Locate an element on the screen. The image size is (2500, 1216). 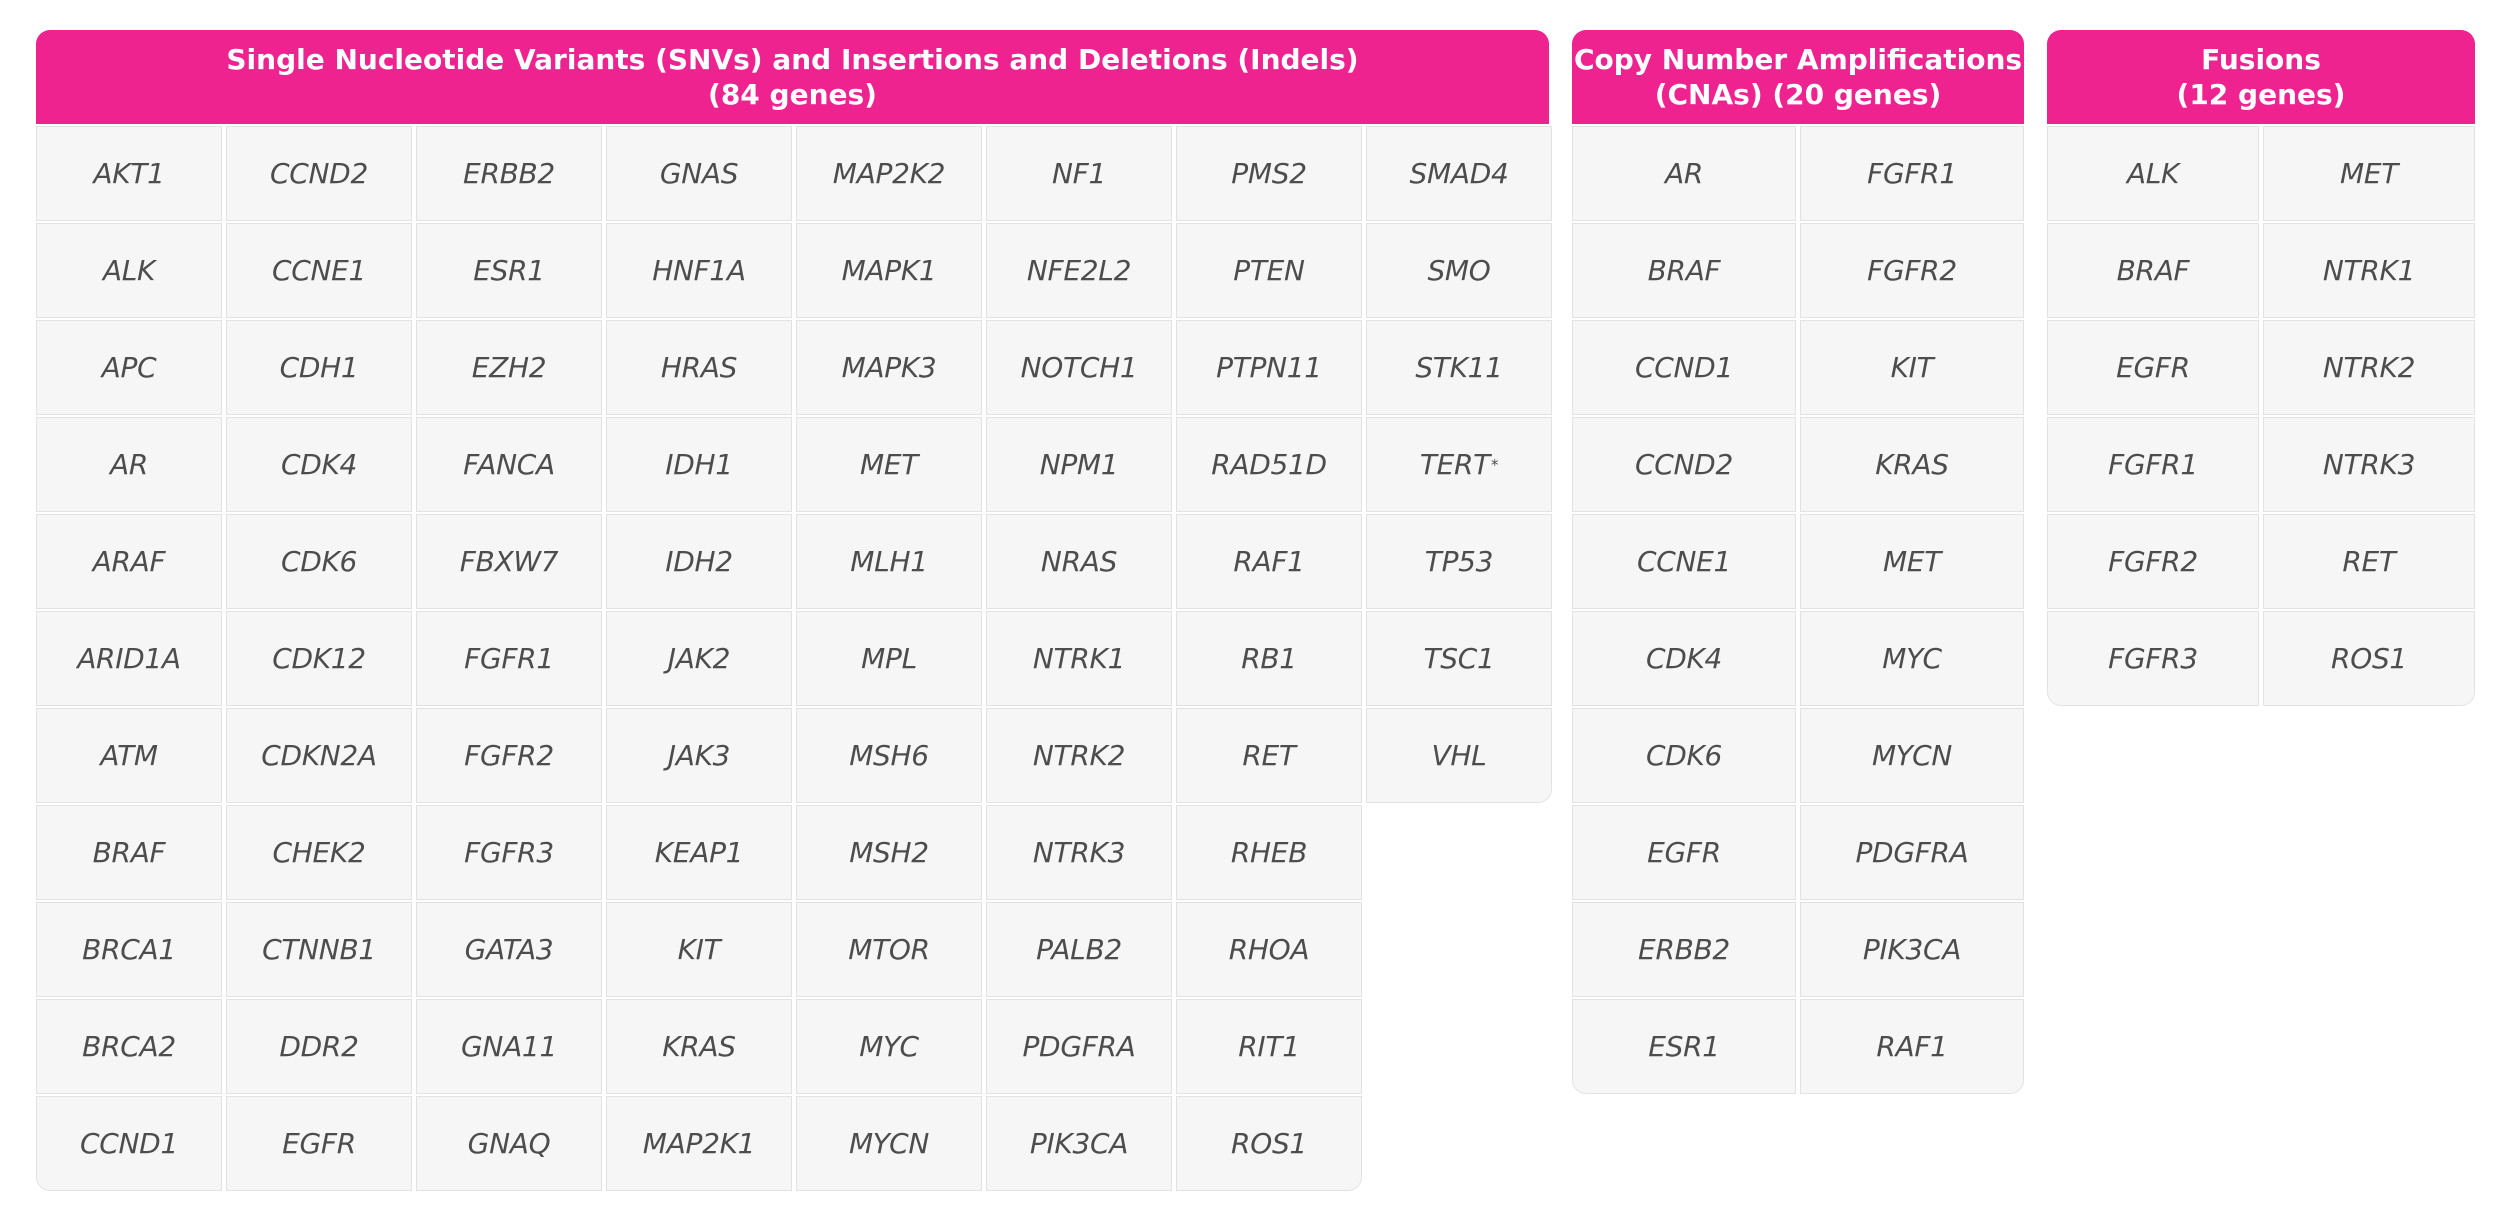
gene-cell: RB1 is located at coordinates (1269, 658).